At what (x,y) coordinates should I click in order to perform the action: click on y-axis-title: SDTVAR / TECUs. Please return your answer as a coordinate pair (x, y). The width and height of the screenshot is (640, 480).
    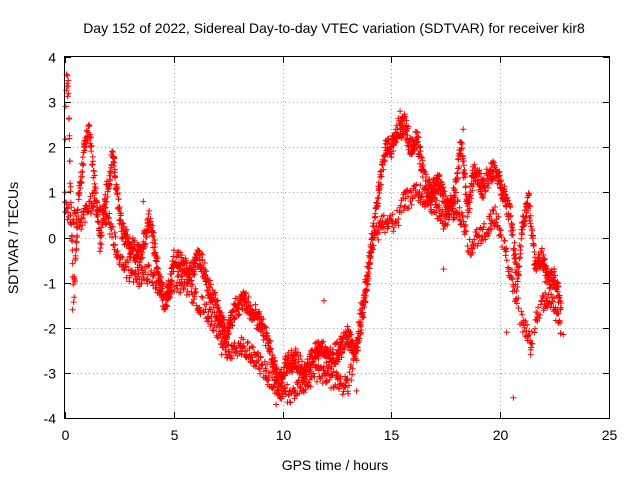
    Looking at the image, I should click on (13, 238).